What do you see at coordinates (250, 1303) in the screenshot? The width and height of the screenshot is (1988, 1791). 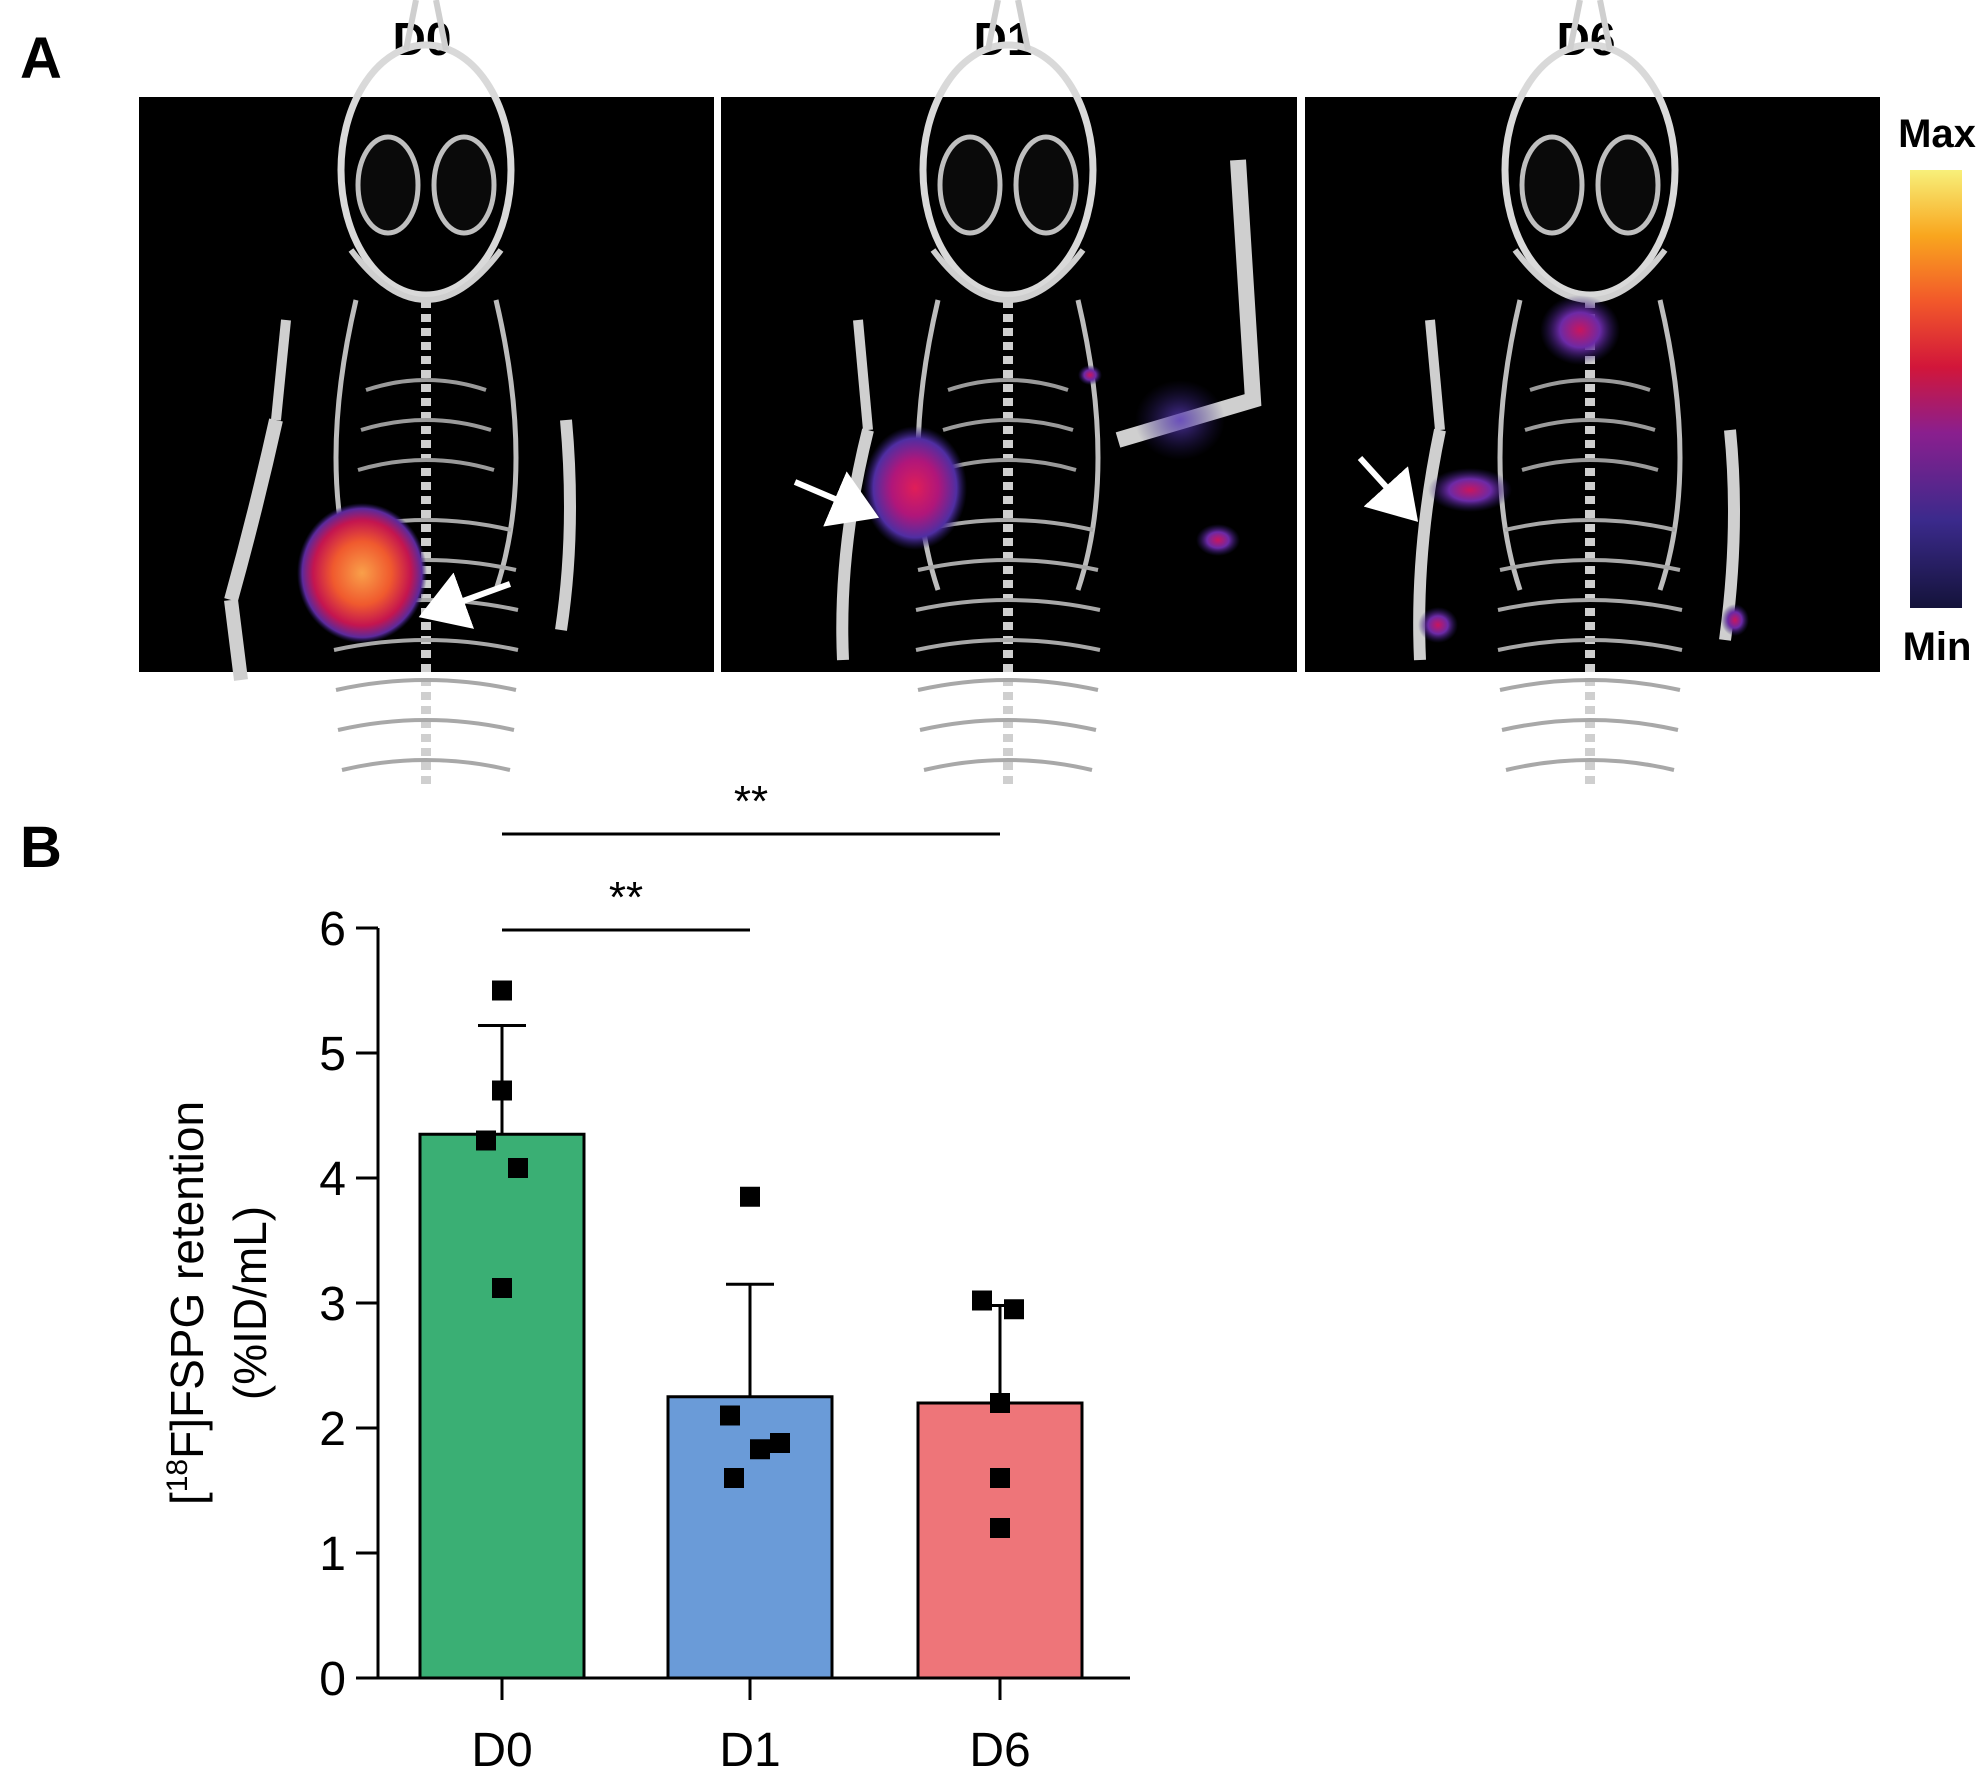 I see `y-axis-label-line2: (%ID/mL)` at bounding box center [250, 1303].